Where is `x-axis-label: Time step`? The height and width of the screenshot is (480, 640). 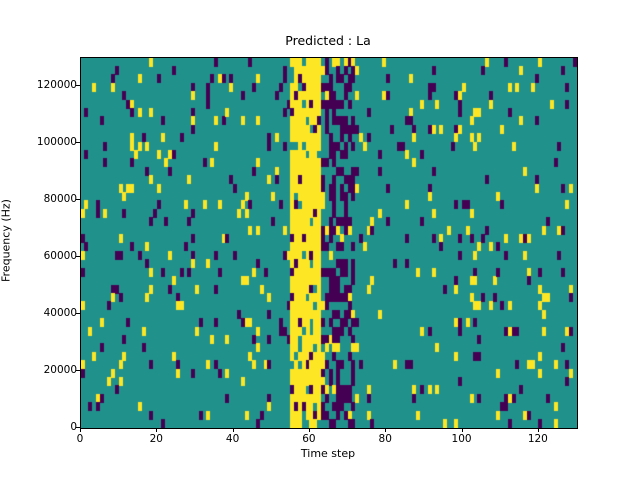 x-axis-label: Time step is located at coordinates (328, 453).